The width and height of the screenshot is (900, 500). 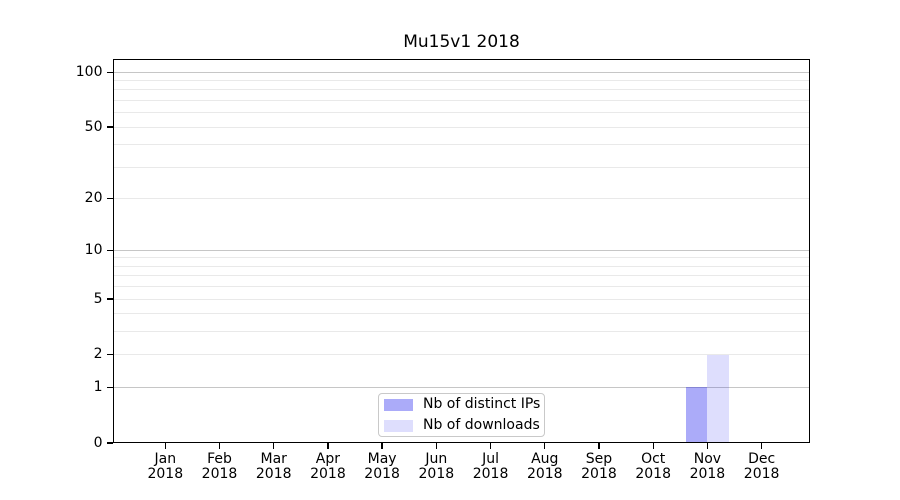 What do you see at coordinates (436, 446) in the screenshot?
I see `x-tick-mark-jun` at bounding box center [436, 446].